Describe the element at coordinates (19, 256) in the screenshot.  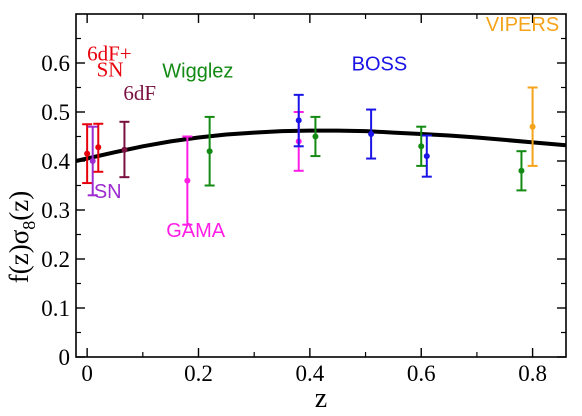
I see `y-axis-label-base: f(z)σ` at that location.